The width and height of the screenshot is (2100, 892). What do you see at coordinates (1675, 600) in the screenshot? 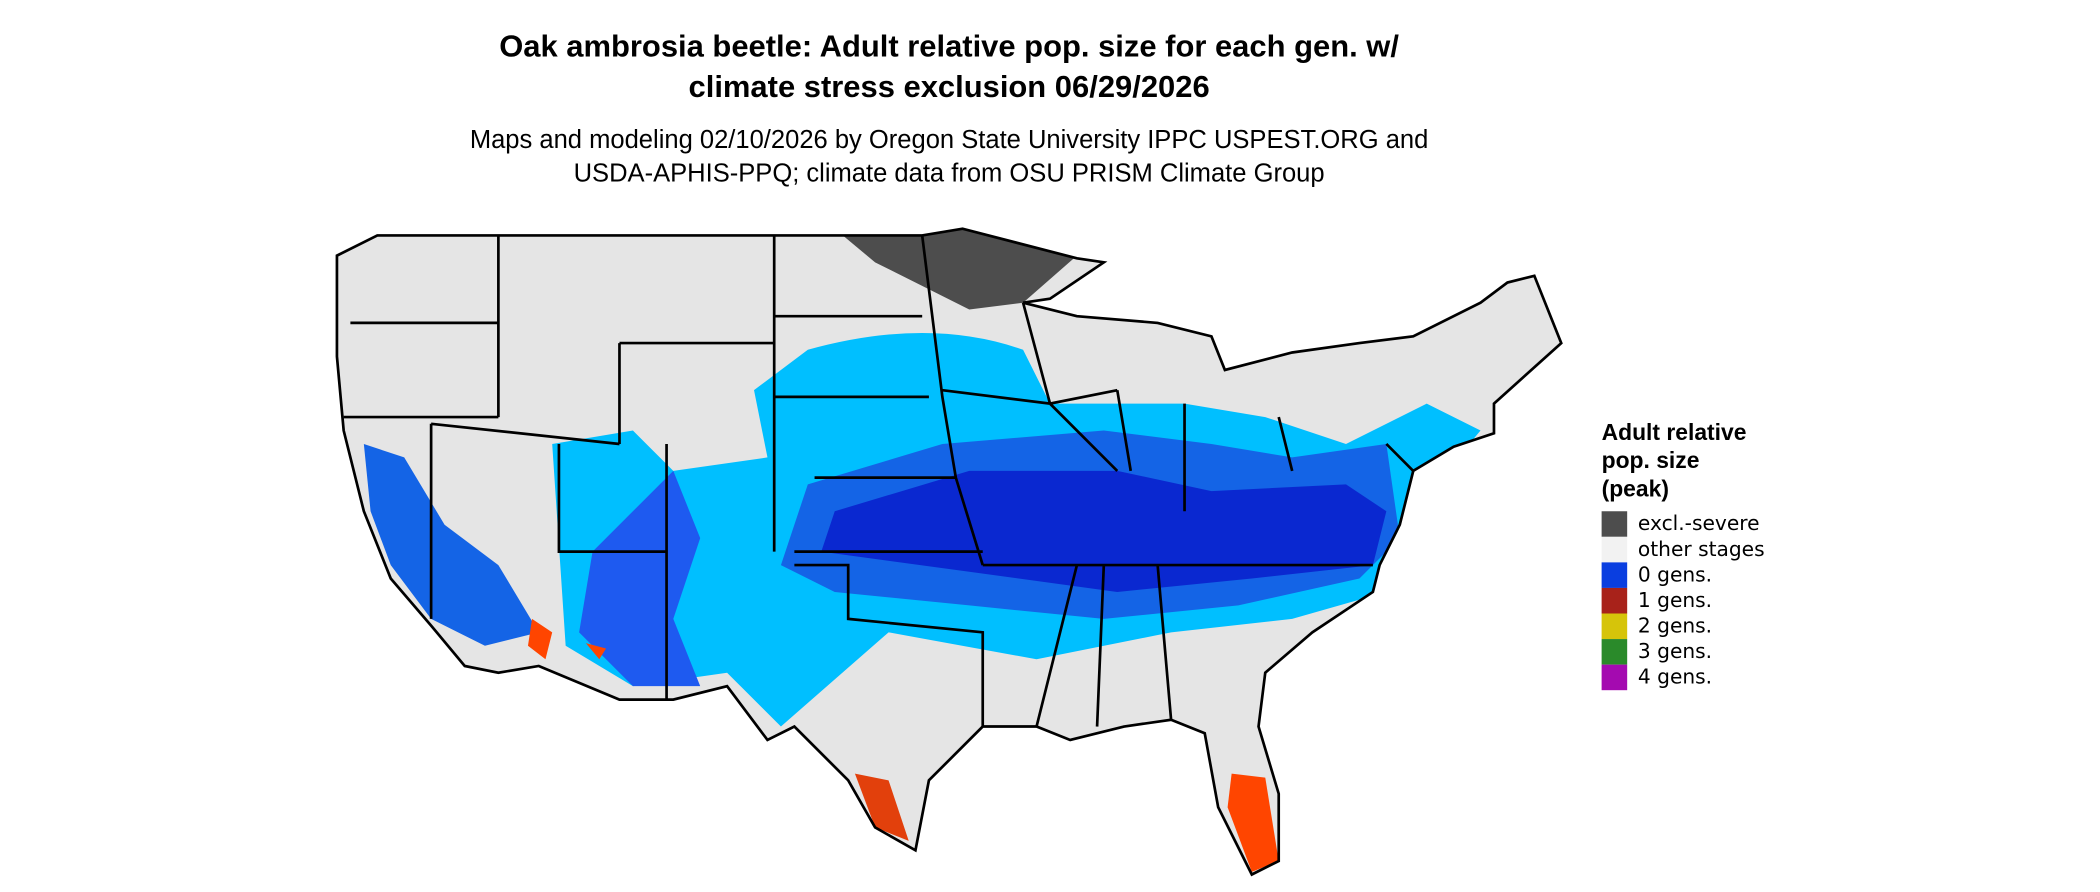
I see `legend-label: 1 gens.` at bounding box center [1675, 600].